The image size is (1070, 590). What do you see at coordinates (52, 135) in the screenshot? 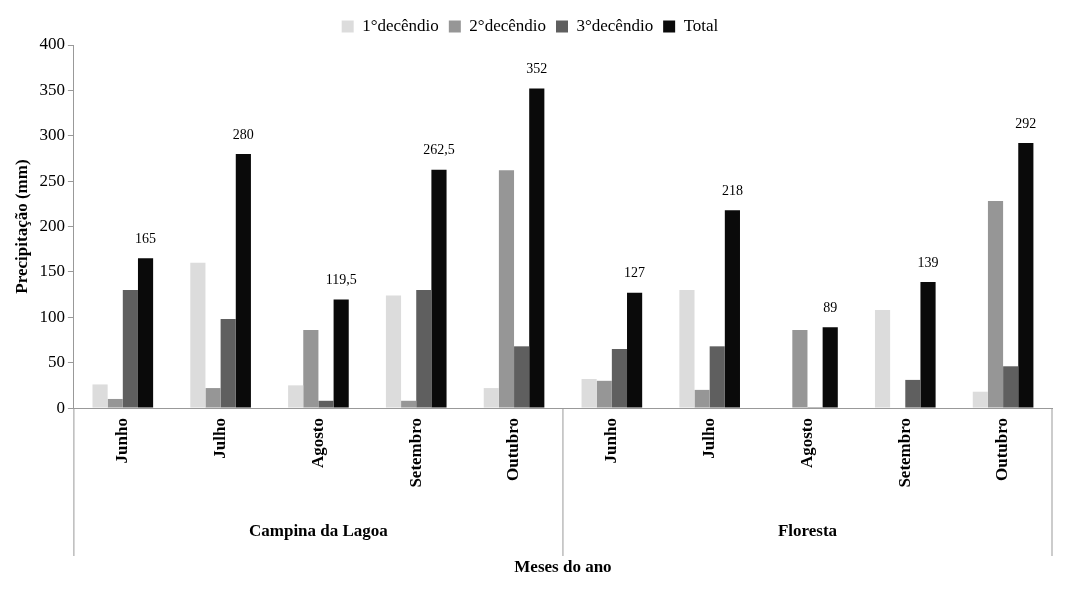
I see `y-tick-label: 300` at bounding box center [52, 135].